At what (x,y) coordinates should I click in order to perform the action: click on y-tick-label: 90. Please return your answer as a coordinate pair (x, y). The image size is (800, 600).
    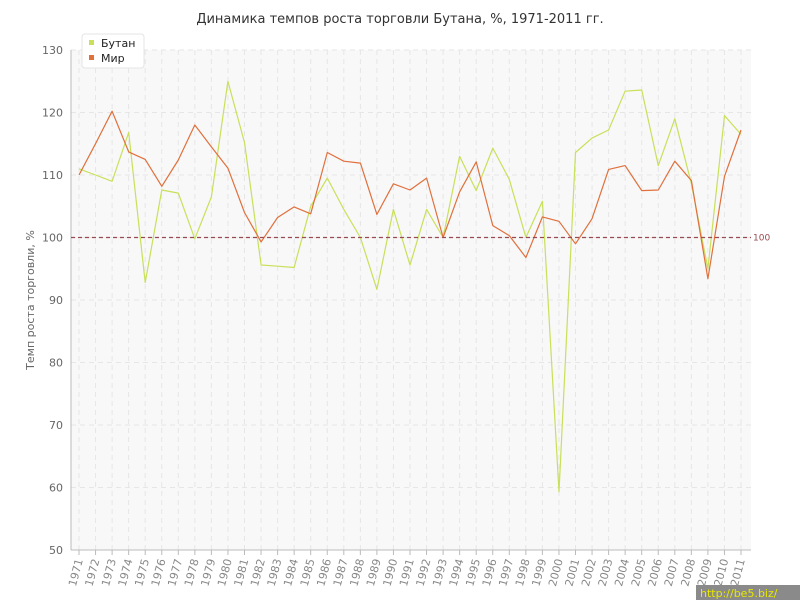
    Looking at the image, I should click on (56, 300).